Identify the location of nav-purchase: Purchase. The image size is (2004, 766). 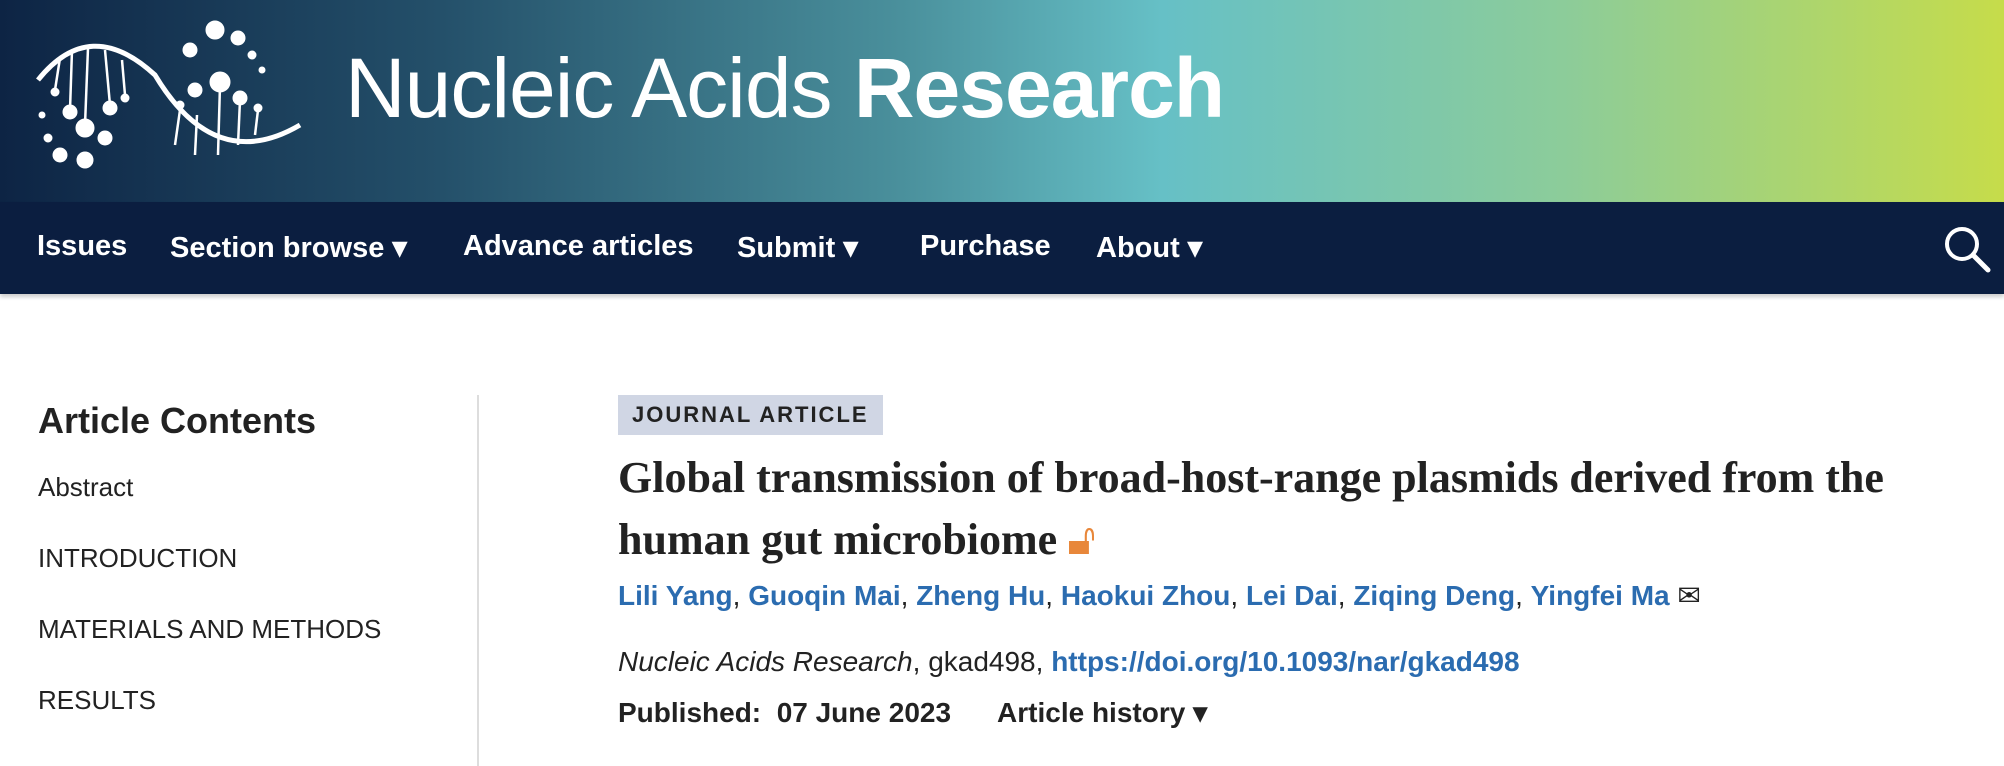
(985, 246).